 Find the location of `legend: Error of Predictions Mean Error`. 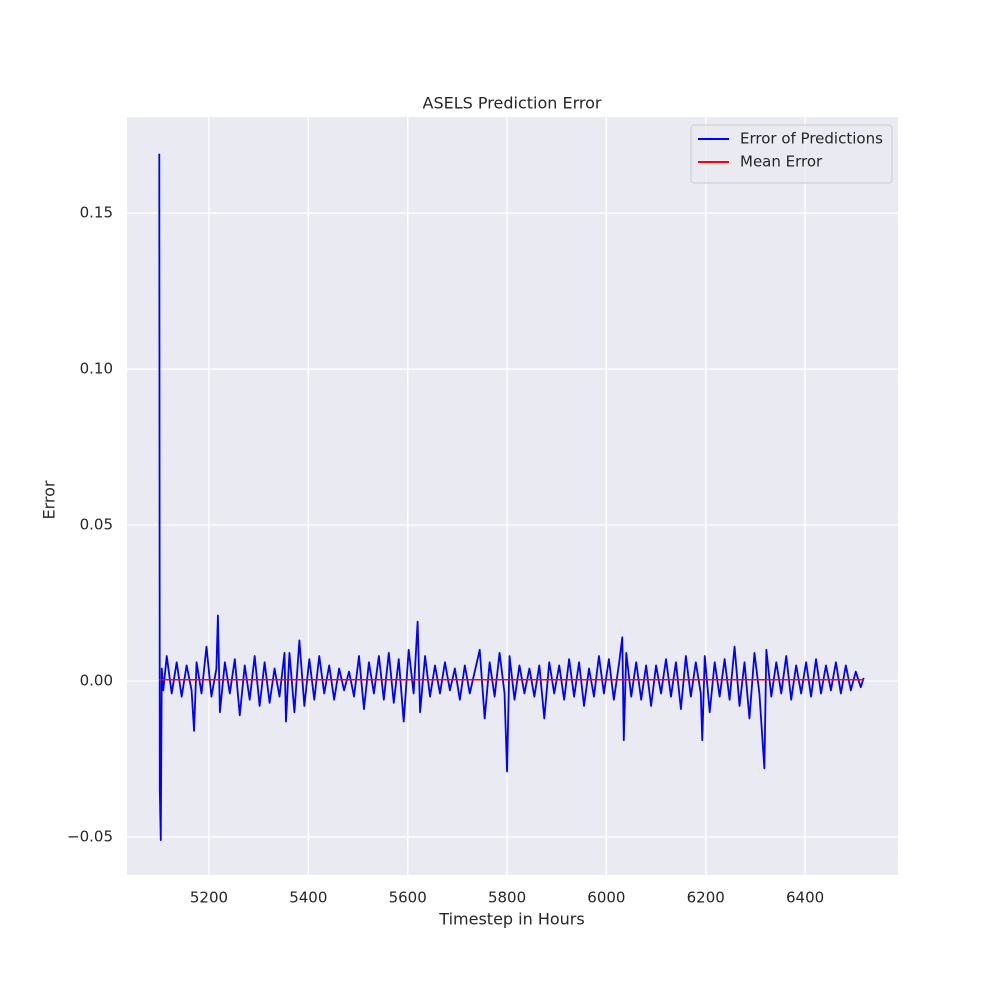

legend: Error of Predictions Mean Error is located at coordinates (791, 154).